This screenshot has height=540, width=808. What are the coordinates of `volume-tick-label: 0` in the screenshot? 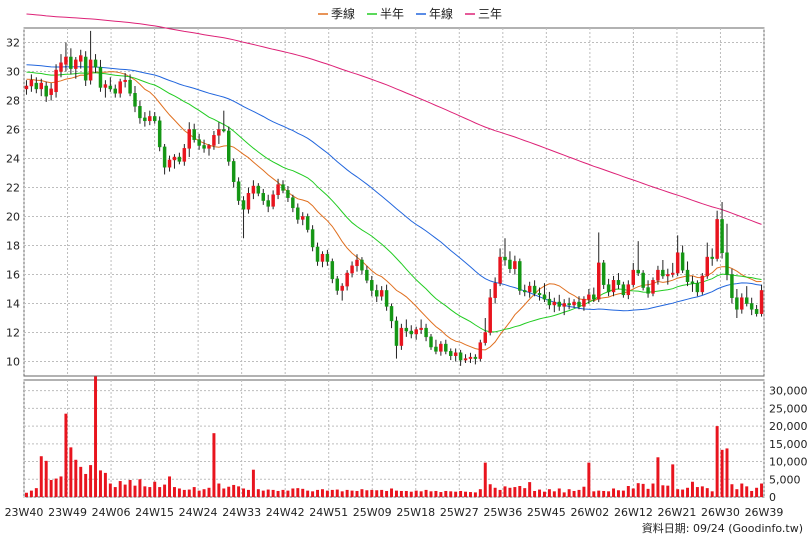 It's located at (772, 497).